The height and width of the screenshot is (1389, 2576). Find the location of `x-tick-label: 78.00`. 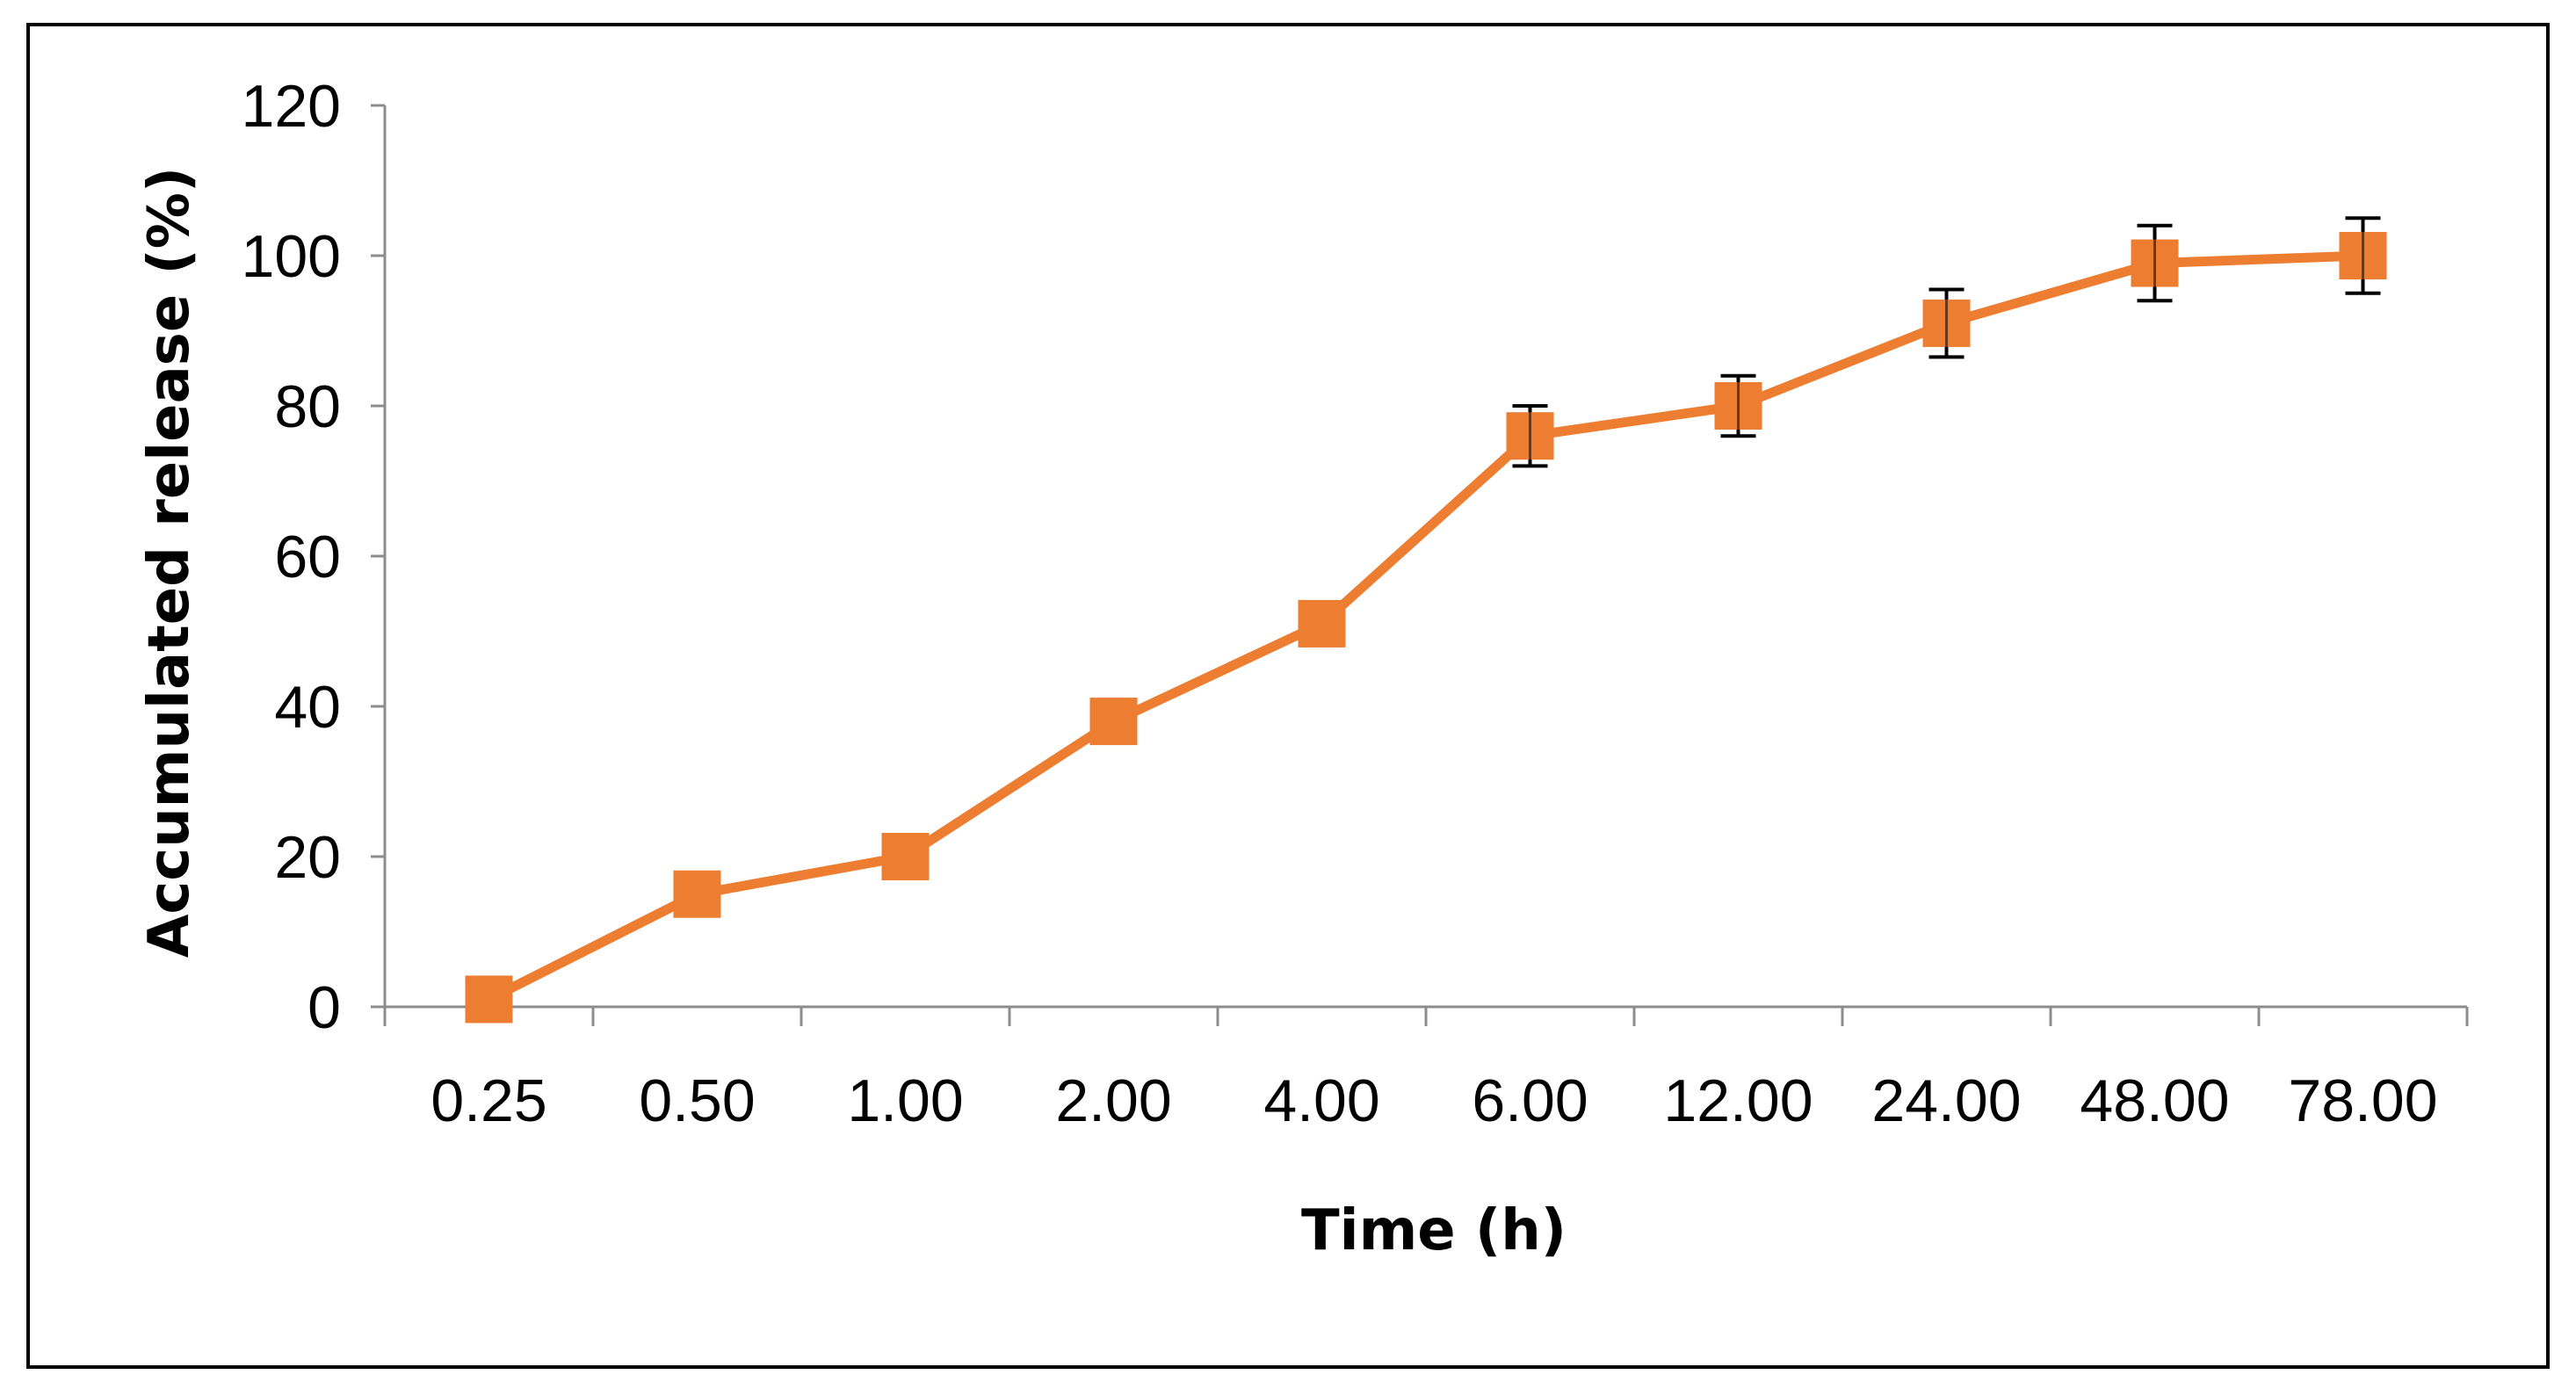

x-tick-label: 78.00 is located at coordinates (2362, 1100).